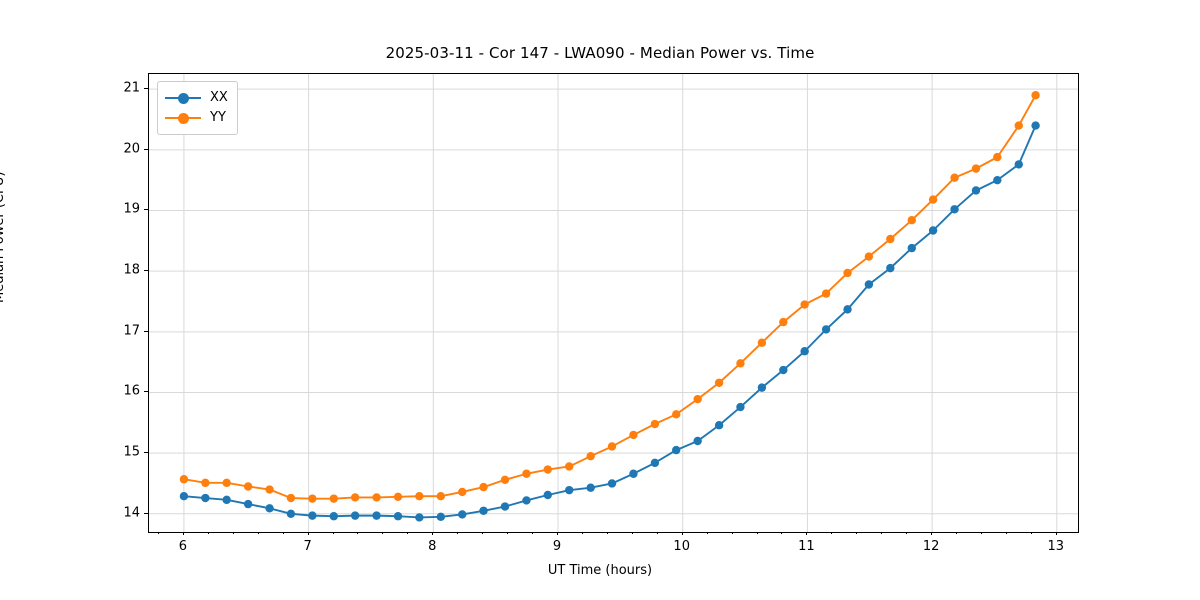 This screenshot has width=1200, height=600. Describe the element at coordinates (131, 513) in the screenshot. I see `y-tick-label: 14` at that location.